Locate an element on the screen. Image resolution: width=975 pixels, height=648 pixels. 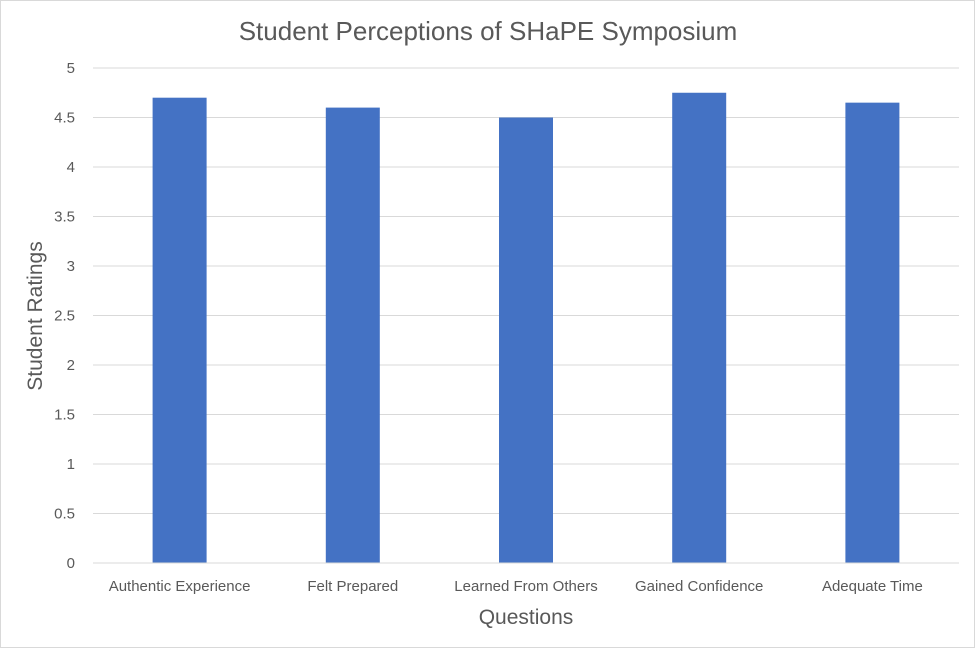
x-tick-label: Learned From Others is located at coordinates (525, 586).